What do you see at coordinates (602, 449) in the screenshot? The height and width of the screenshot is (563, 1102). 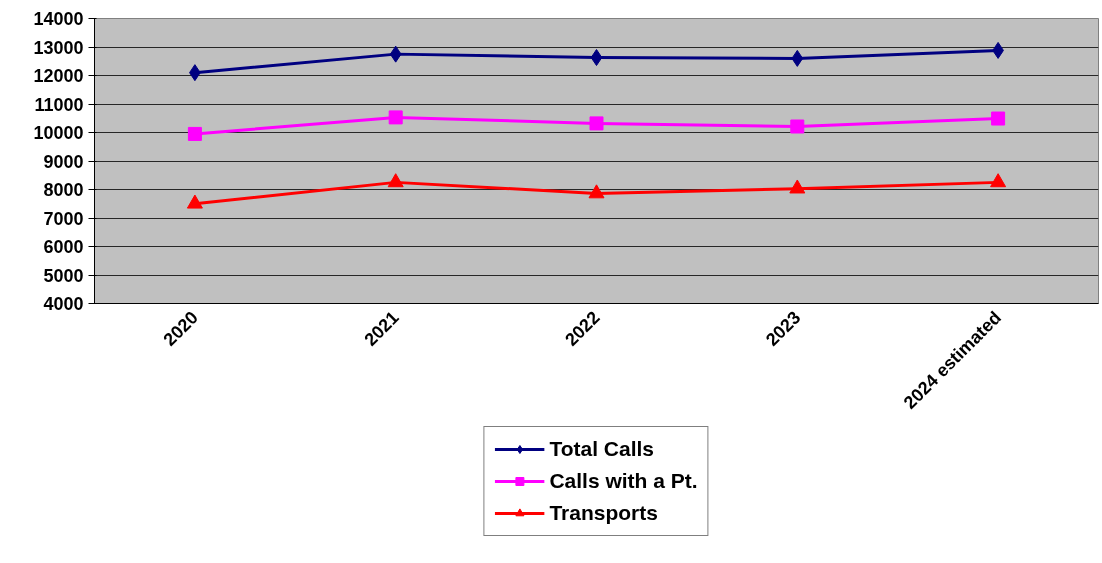 I see `legend-label: Total Calls` at bounding box center [602, 449].